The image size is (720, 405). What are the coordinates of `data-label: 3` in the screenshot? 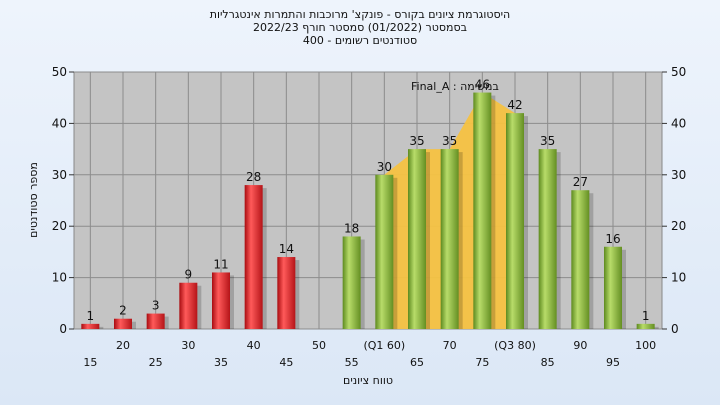 It's located at (156, 306).